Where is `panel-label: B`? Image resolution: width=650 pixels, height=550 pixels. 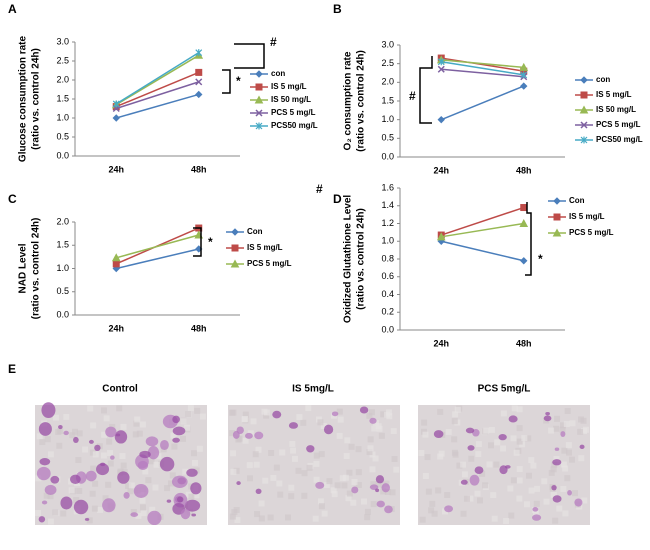 panel-label: B is located at coordinates (337, 9).